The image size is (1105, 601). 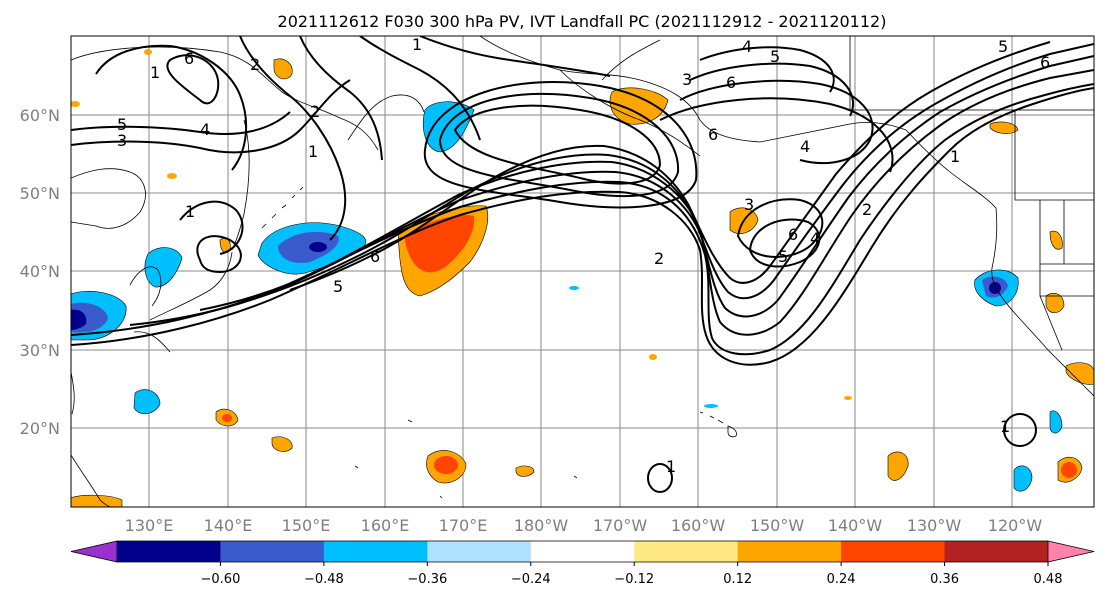 I want to click on lon-label: 140°W, so click(x=855, y=525).